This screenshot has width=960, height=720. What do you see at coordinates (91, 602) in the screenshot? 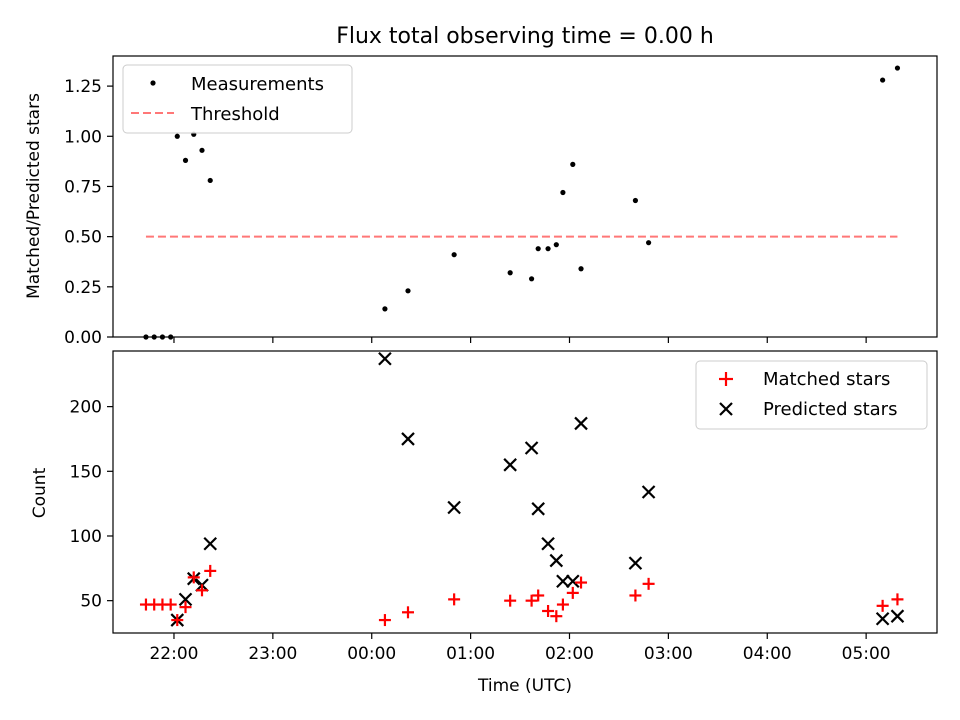
I see `bottom-y-tick-label: 50` at bounding box center [91, 602].